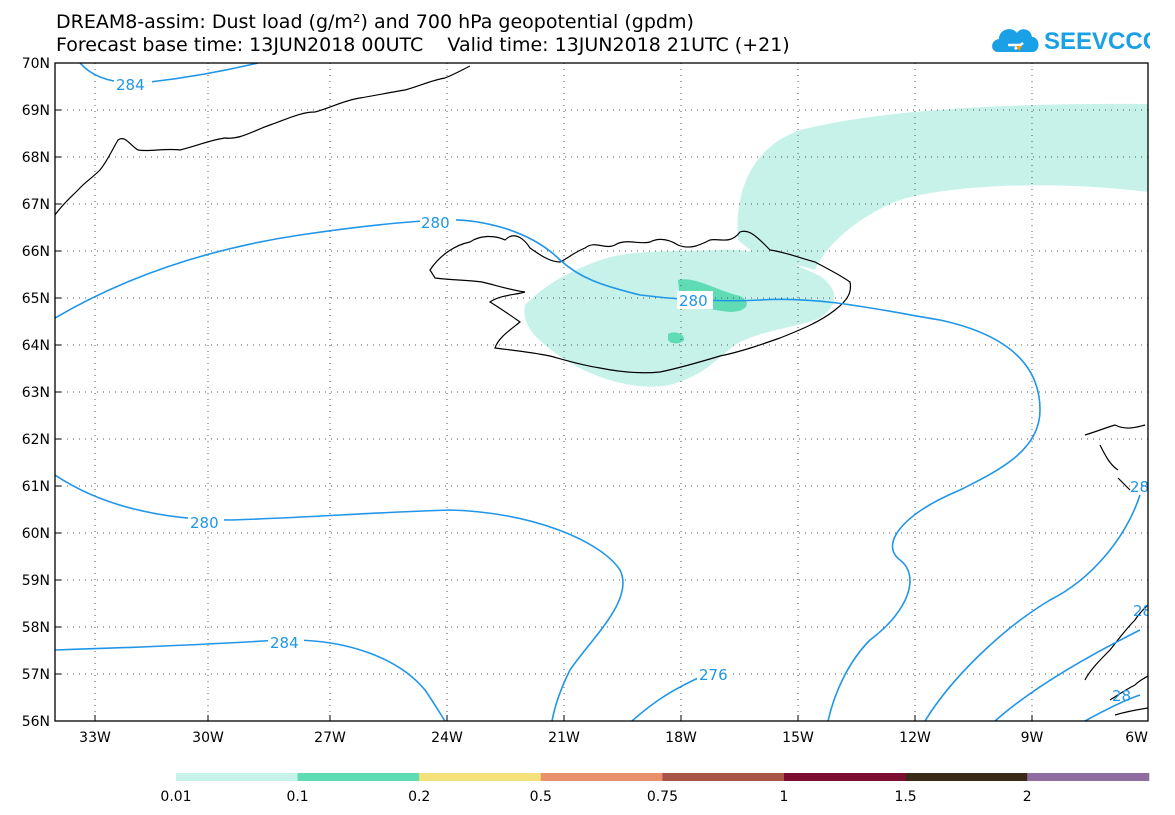 The width and height of the screenshot is (1175, 815). What do you see at coordinates (36, 487) in the screenshot?
I see `latitude-label: 61N` at bounding box center [36, 487].